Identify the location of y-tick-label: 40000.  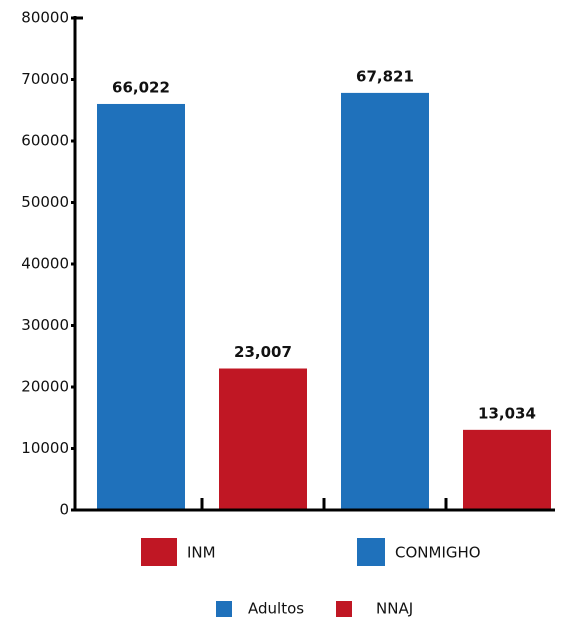
(45, 264).